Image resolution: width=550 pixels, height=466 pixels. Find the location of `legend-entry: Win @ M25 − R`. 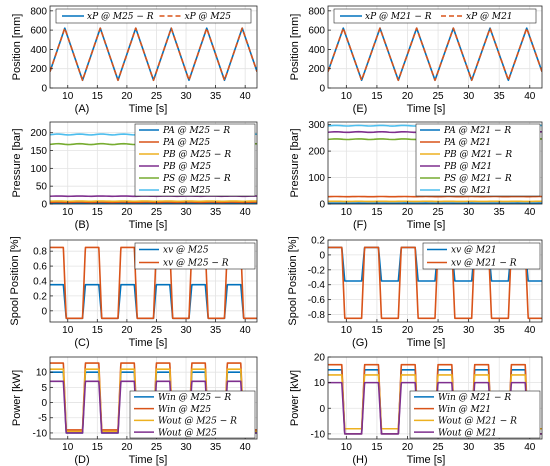

legend-entry: Win @ M25 − R is located at coordinates (194, 398).